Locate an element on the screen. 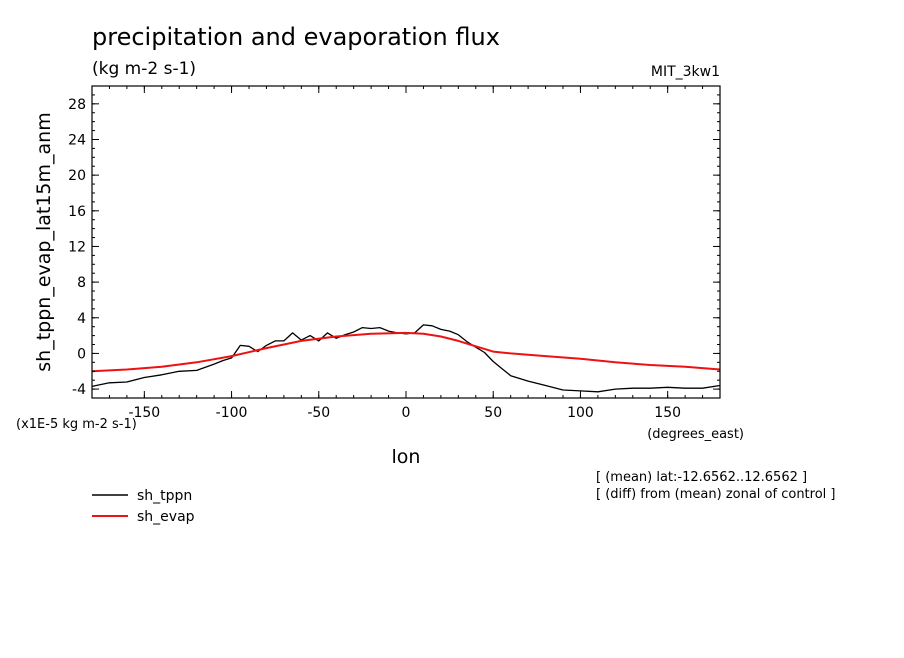 This screenshot has height=658, width=904. x-tick-label: -50 is located at coordinates (318, 413).